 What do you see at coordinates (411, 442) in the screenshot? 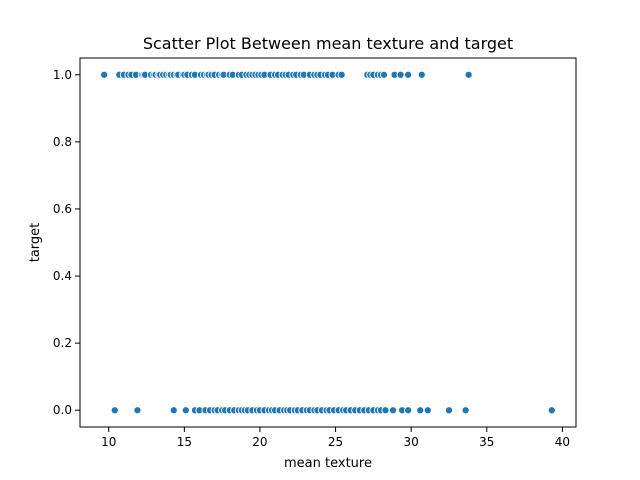
I see `x-tick-label: 30` at bounding box center [411, 442].